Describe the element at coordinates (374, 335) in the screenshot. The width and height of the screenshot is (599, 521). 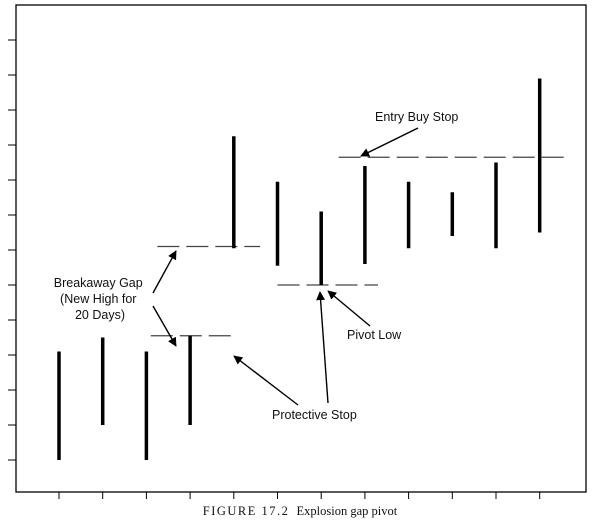
I see `pivot-low-label: Pivot Low` at that location.